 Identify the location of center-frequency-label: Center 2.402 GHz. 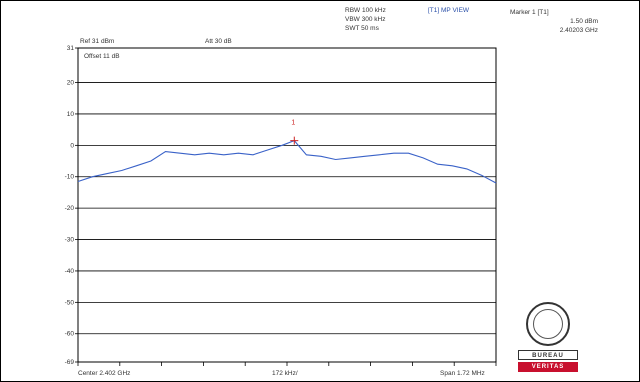
(104, 373).